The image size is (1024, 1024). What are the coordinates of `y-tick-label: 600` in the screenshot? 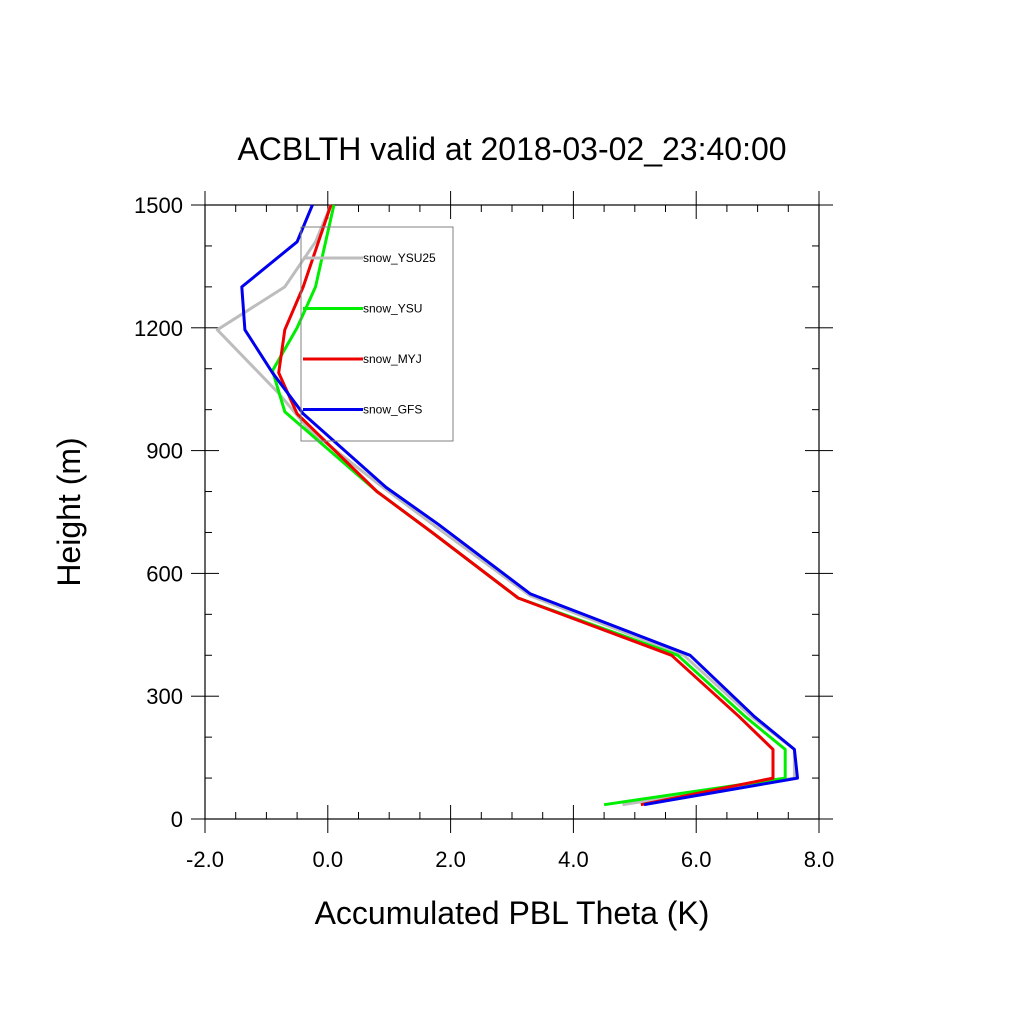 It's located at (164, 573).